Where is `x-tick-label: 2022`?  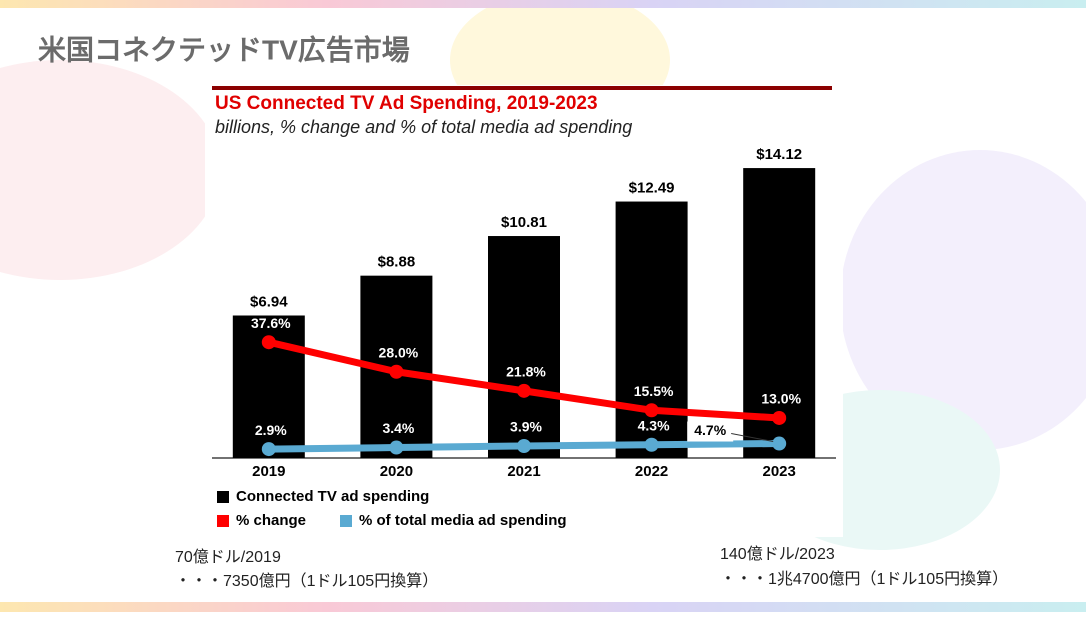
x-tick-label: 2022 is located at coordinates (651, 471).